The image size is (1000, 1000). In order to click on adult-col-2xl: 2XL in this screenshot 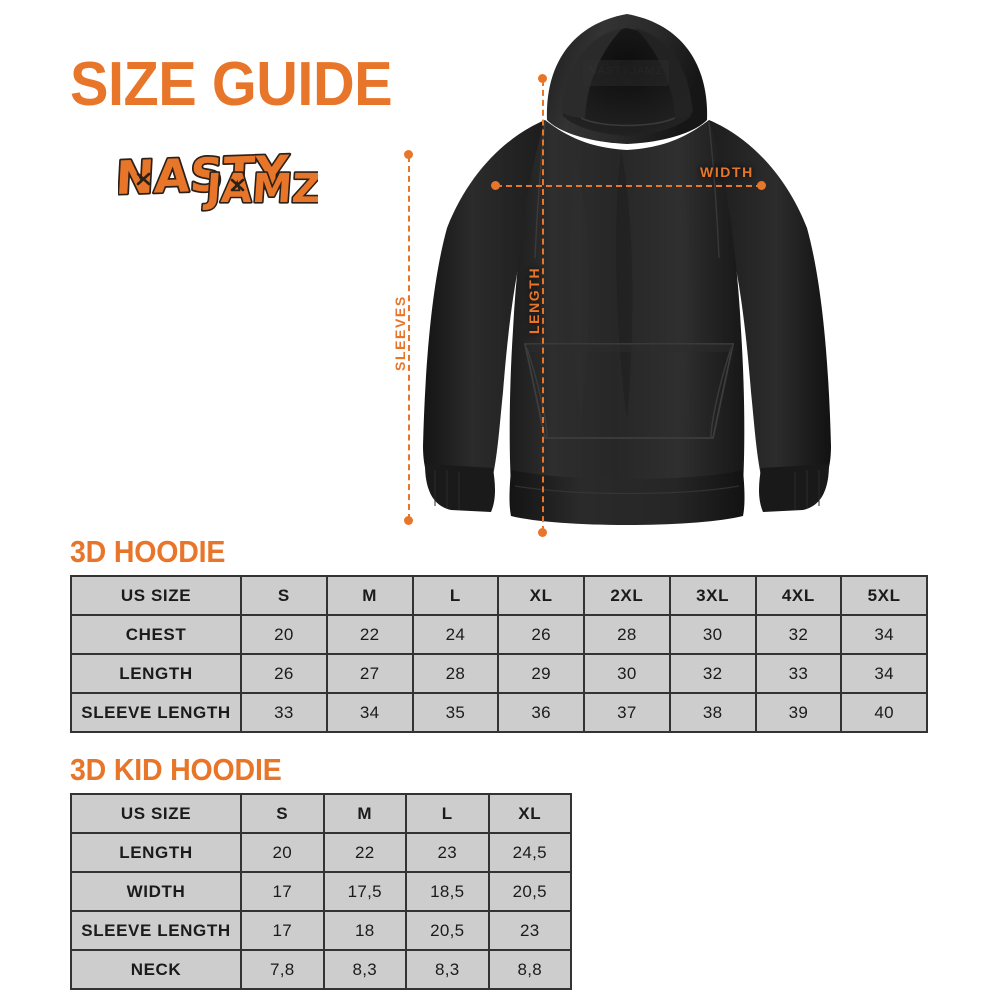, I will do `click(627, 595)`.